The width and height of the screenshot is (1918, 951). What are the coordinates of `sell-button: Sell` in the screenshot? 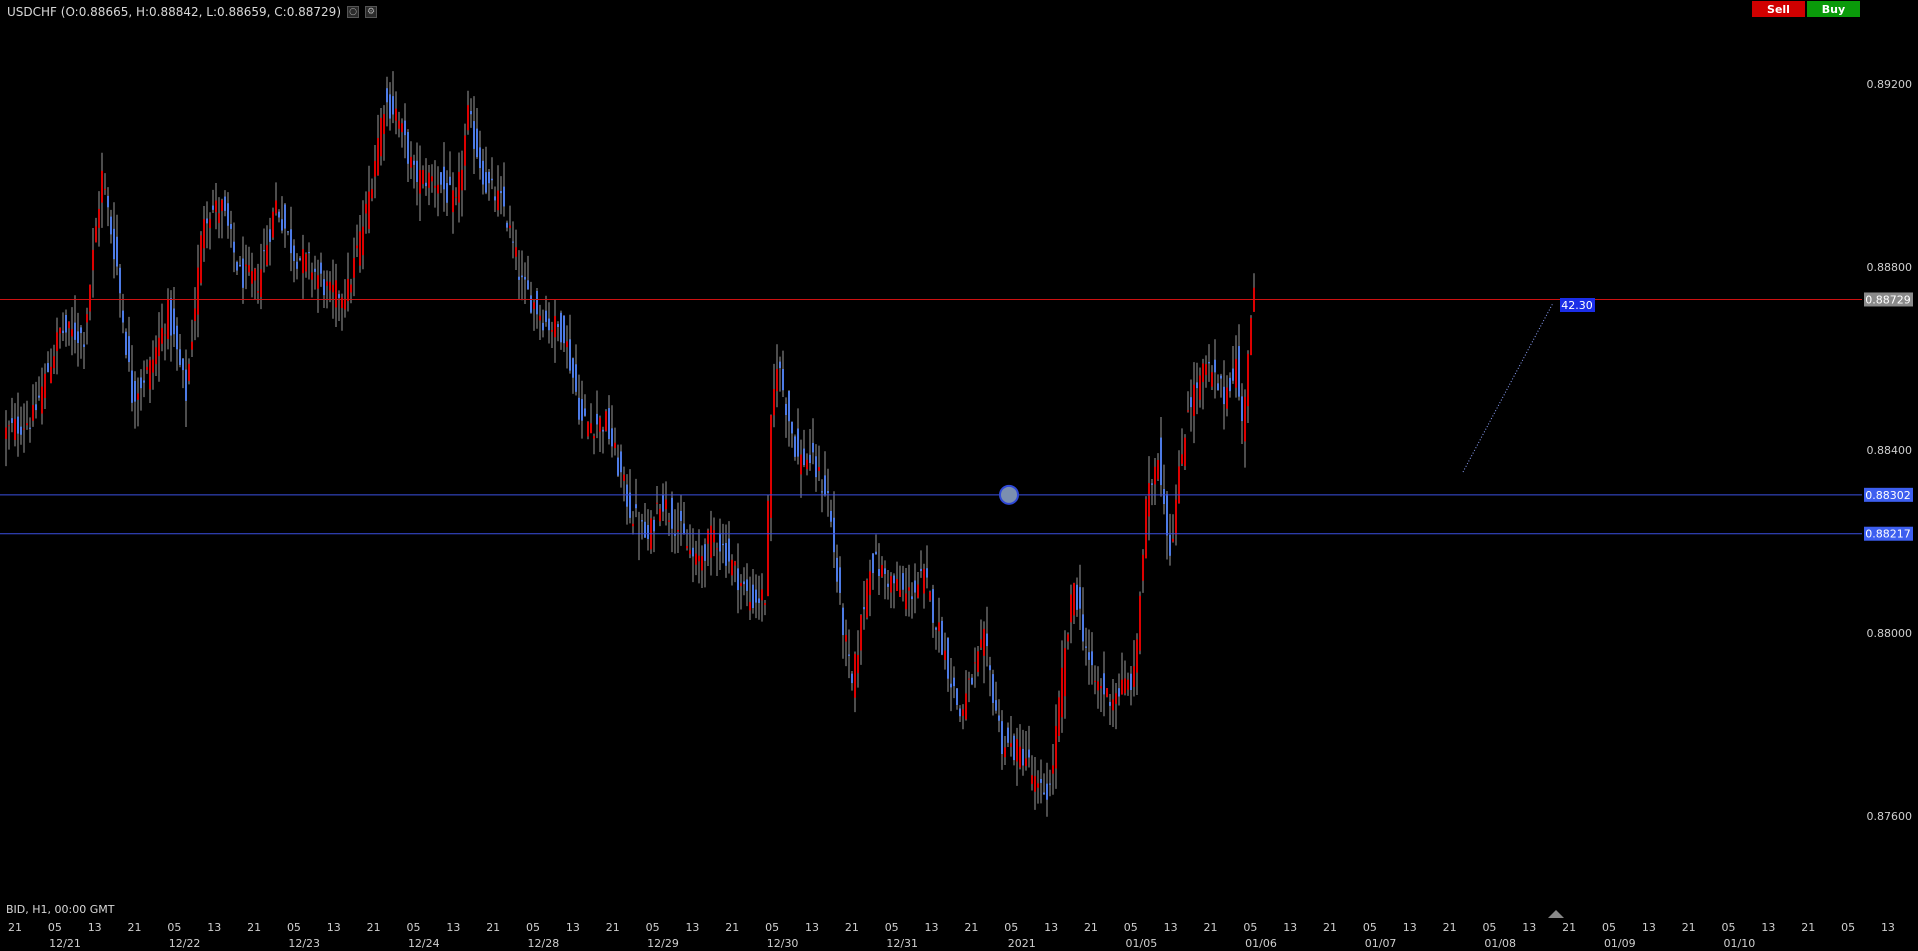 It's located at (1778, 9).